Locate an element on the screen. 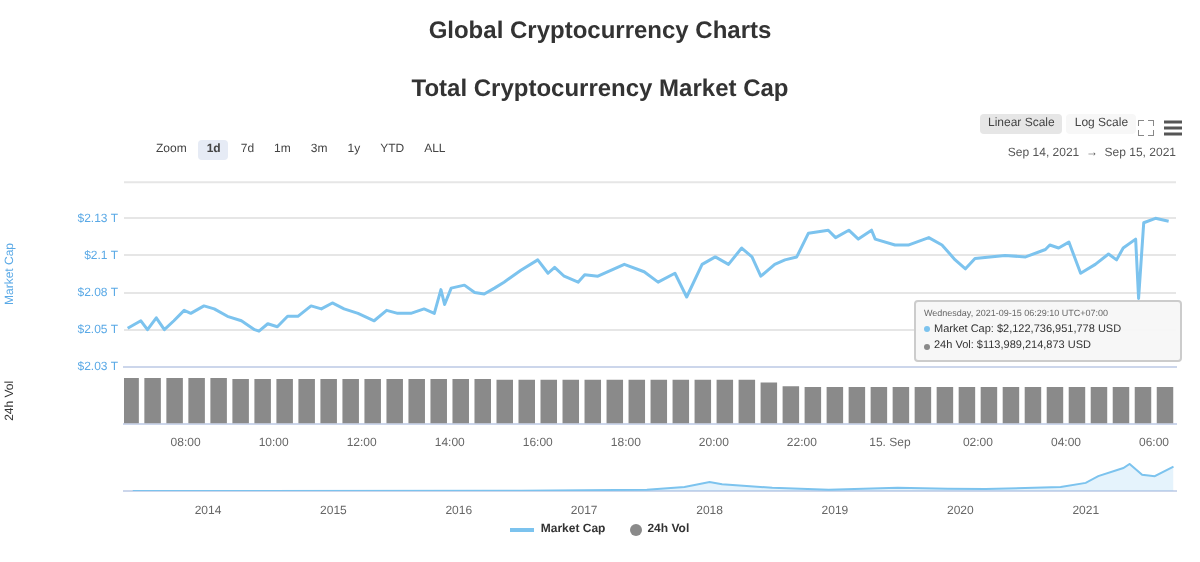 The width and height of the screenshot is (1200, 562). chart-title: Global Cryptocurrency Charts is located at coordinates (600, 30).